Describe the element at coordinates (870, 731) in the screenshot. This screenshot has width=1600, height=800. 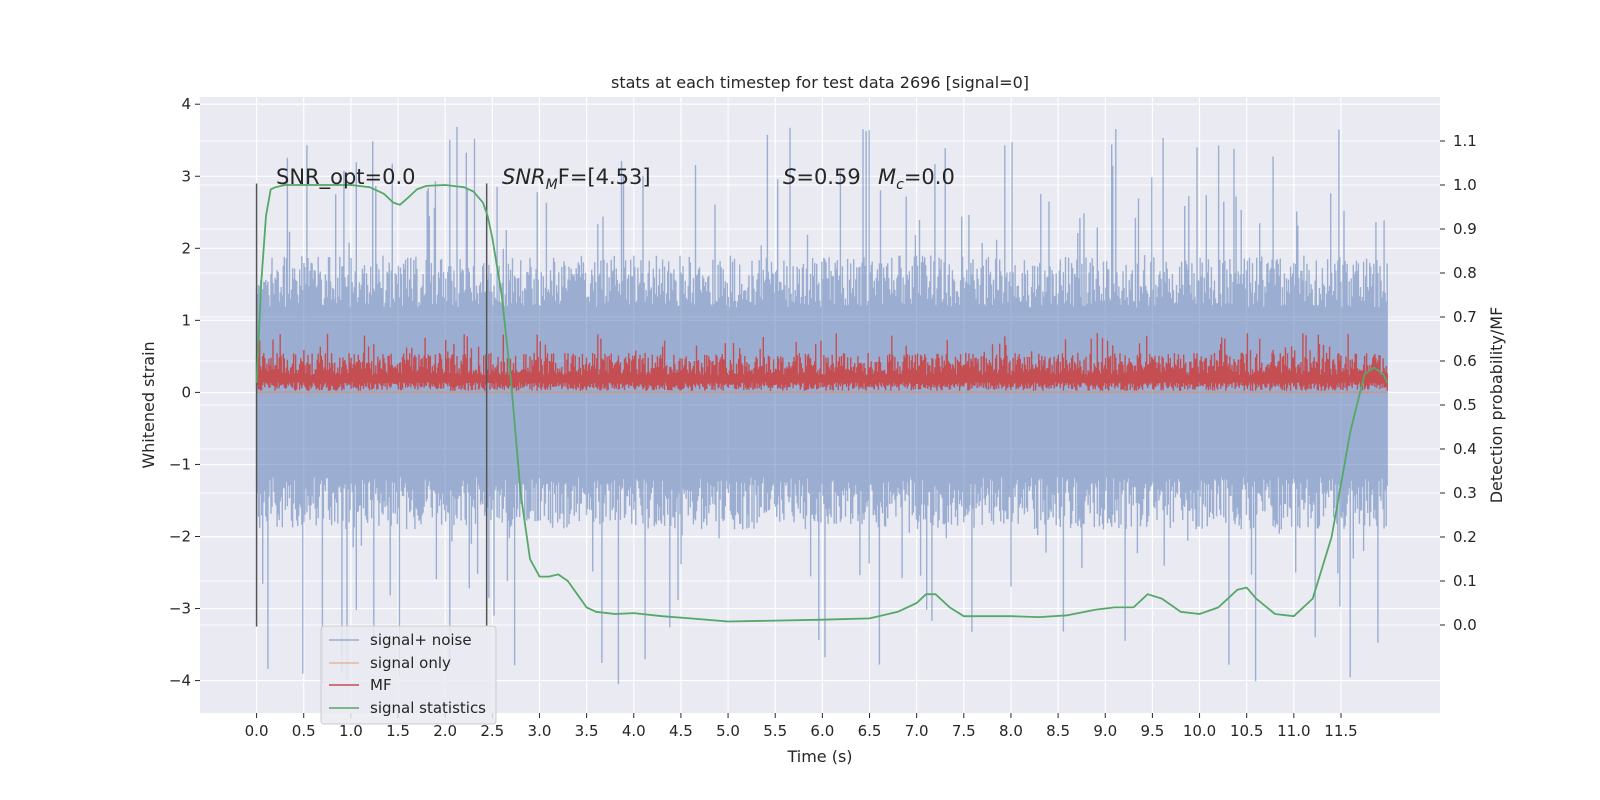
I see `x-tick-label: 6.5` at that location.